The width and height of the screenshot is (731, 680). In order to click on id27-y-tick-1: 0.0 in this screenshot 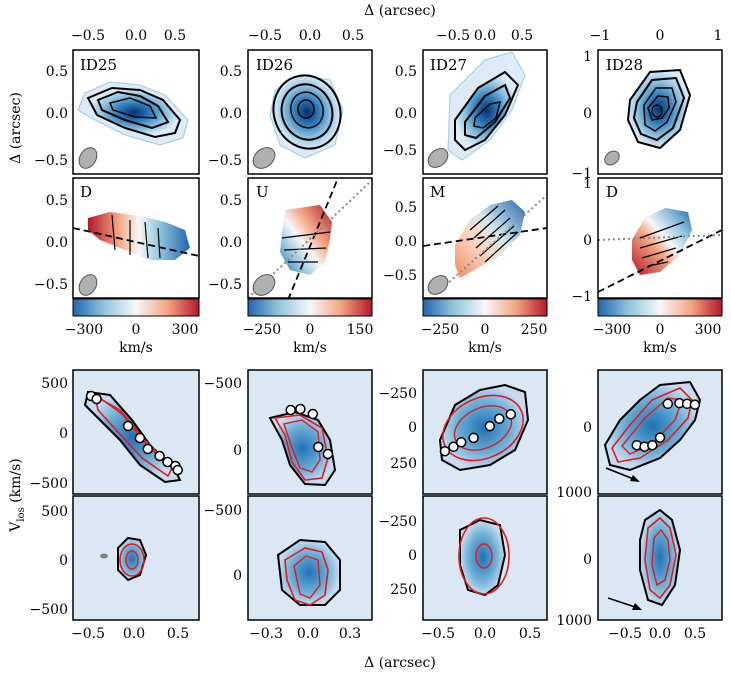, I will do `click(406, 114)`.